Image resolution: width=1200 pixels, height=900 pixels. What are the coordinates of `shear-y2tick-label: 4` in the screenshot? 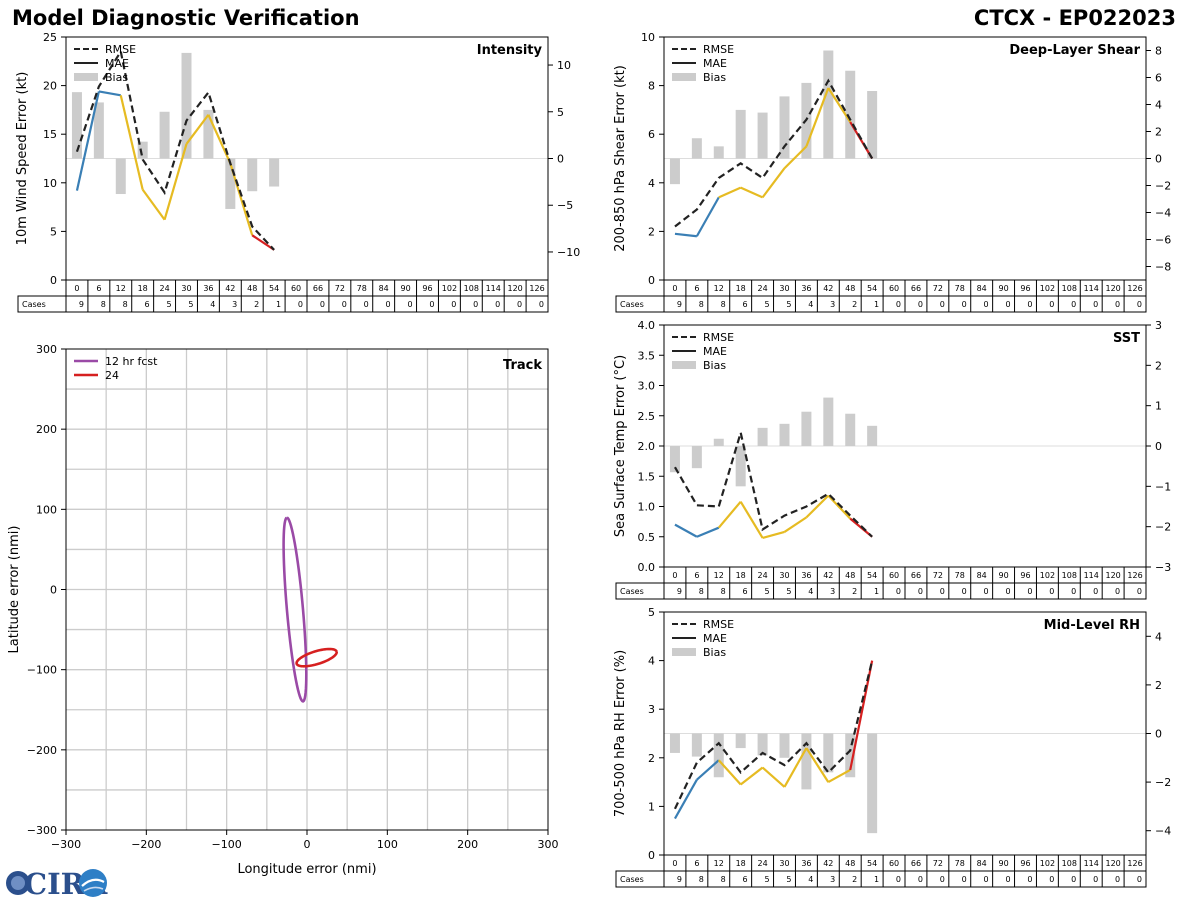 It's located at (1158, 105).